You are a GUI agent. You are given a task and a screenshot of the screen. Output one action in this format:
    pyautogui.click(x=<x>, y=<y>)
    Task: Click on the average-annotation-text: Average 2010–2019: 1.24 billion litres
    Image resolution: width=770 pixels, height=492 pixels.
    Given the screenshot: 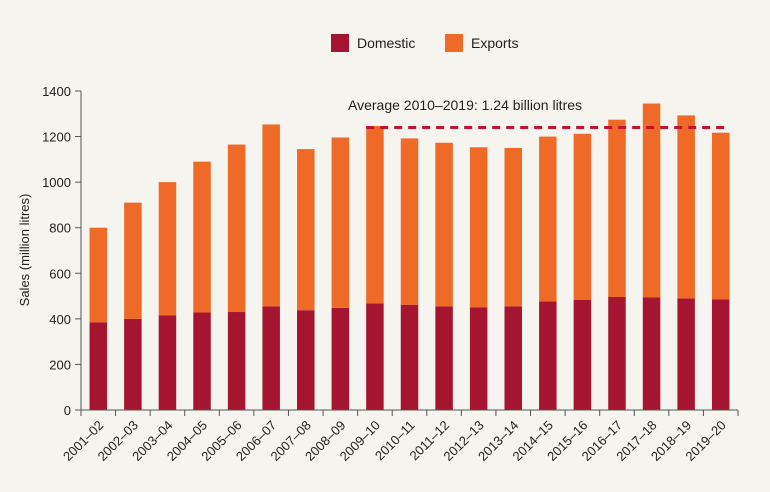 What is the action you would take?
    pyautogui.click(x=465, y=105)
    